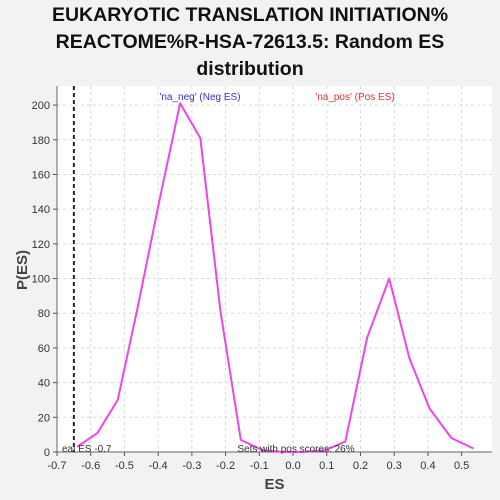 The width and height of the screenshot is (500, 500). Describe the element at coordinates (44, 384) in the screenshot. I see `y-tick-label: 40` at that location.